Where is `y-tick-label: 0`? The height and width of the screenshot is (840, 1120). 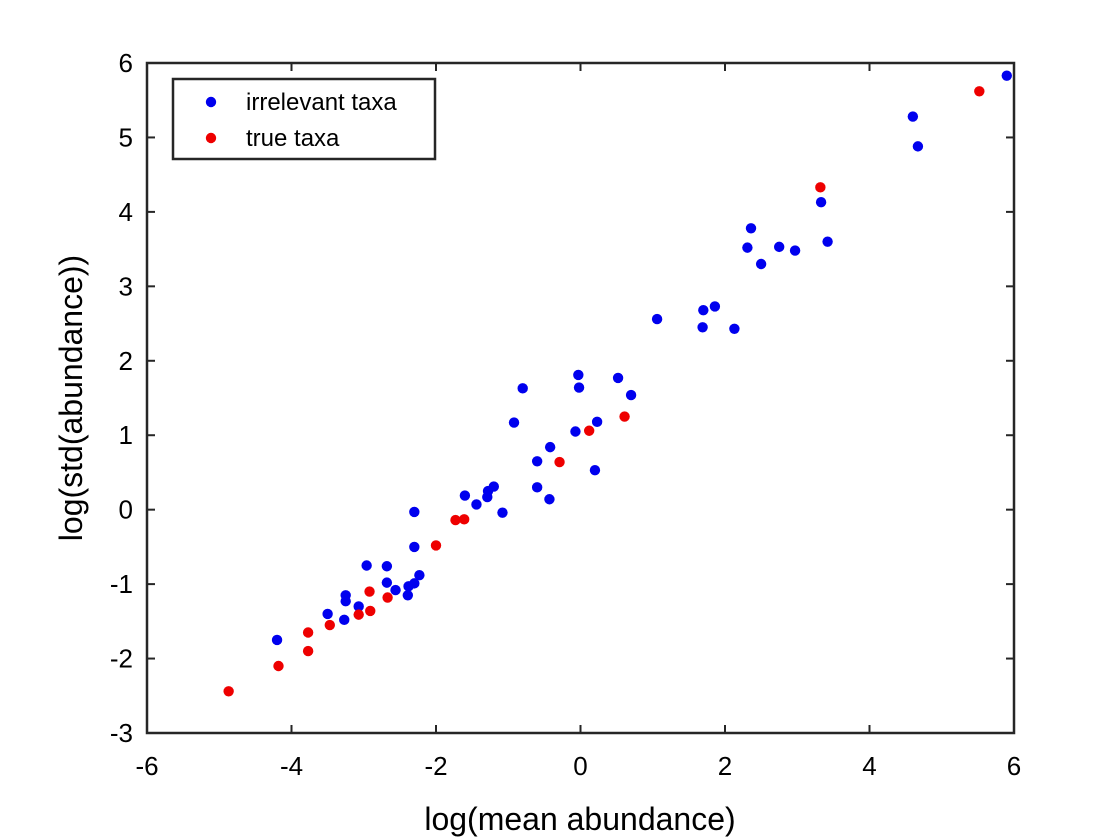 y-tick-label: 0 is located at coordinates (126, 510).